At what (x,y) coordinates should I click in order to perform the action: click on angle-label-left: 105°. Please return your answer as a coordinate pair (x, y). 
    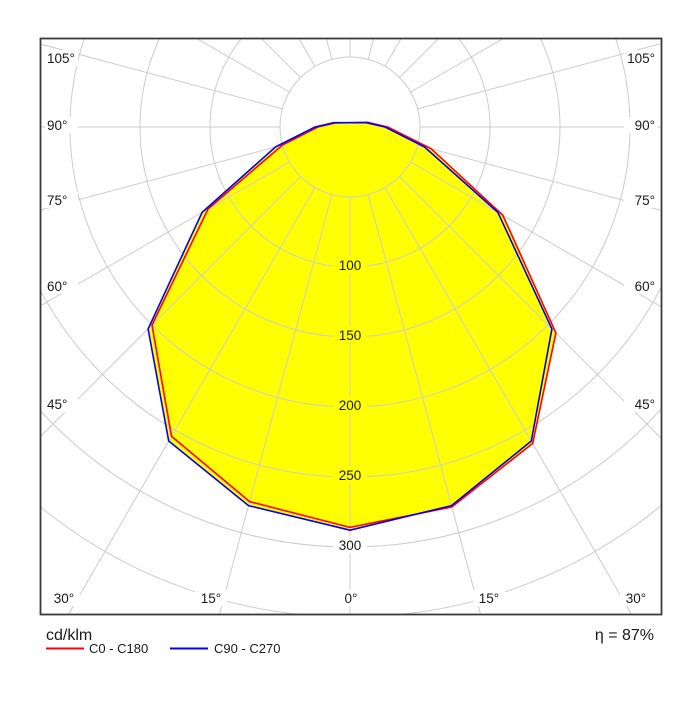
    Looking at the image, I should click on (61, 58).